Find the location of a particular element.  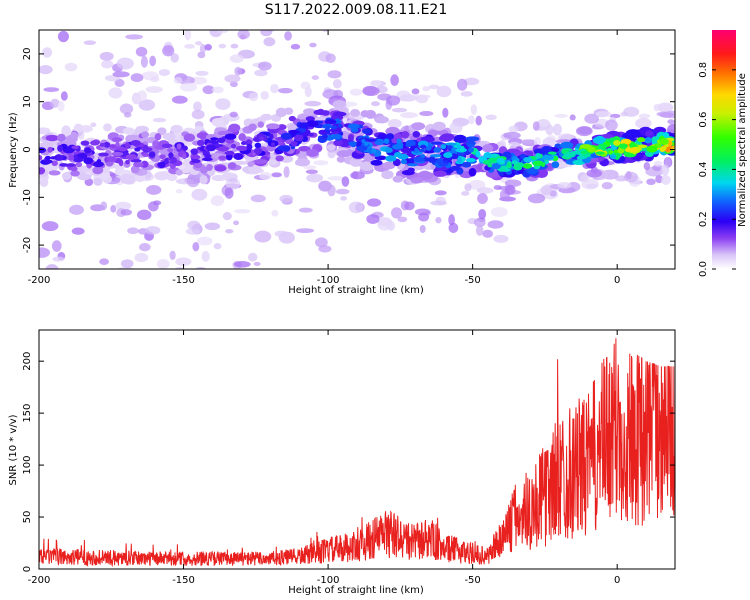

colorbar-gradient is located at coordinates (724, 149).